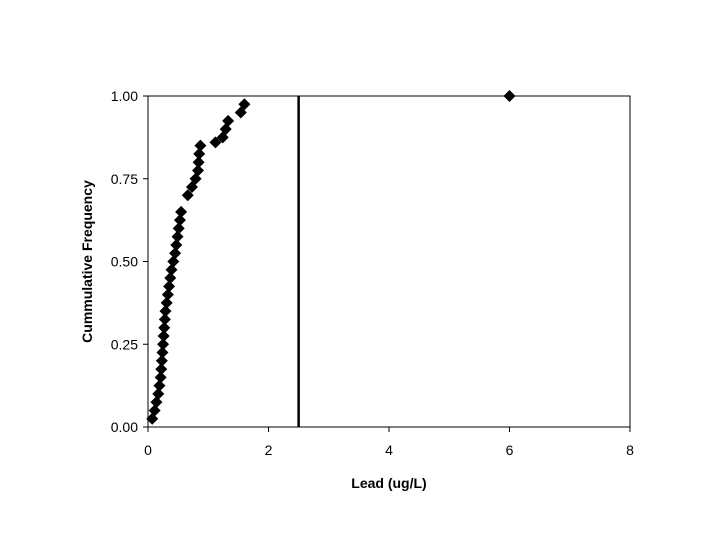  What do you see at coordinates (124, 96) in the screenshot?
I see `y-tick-label: 1.00` at bounding box center [124, 96].